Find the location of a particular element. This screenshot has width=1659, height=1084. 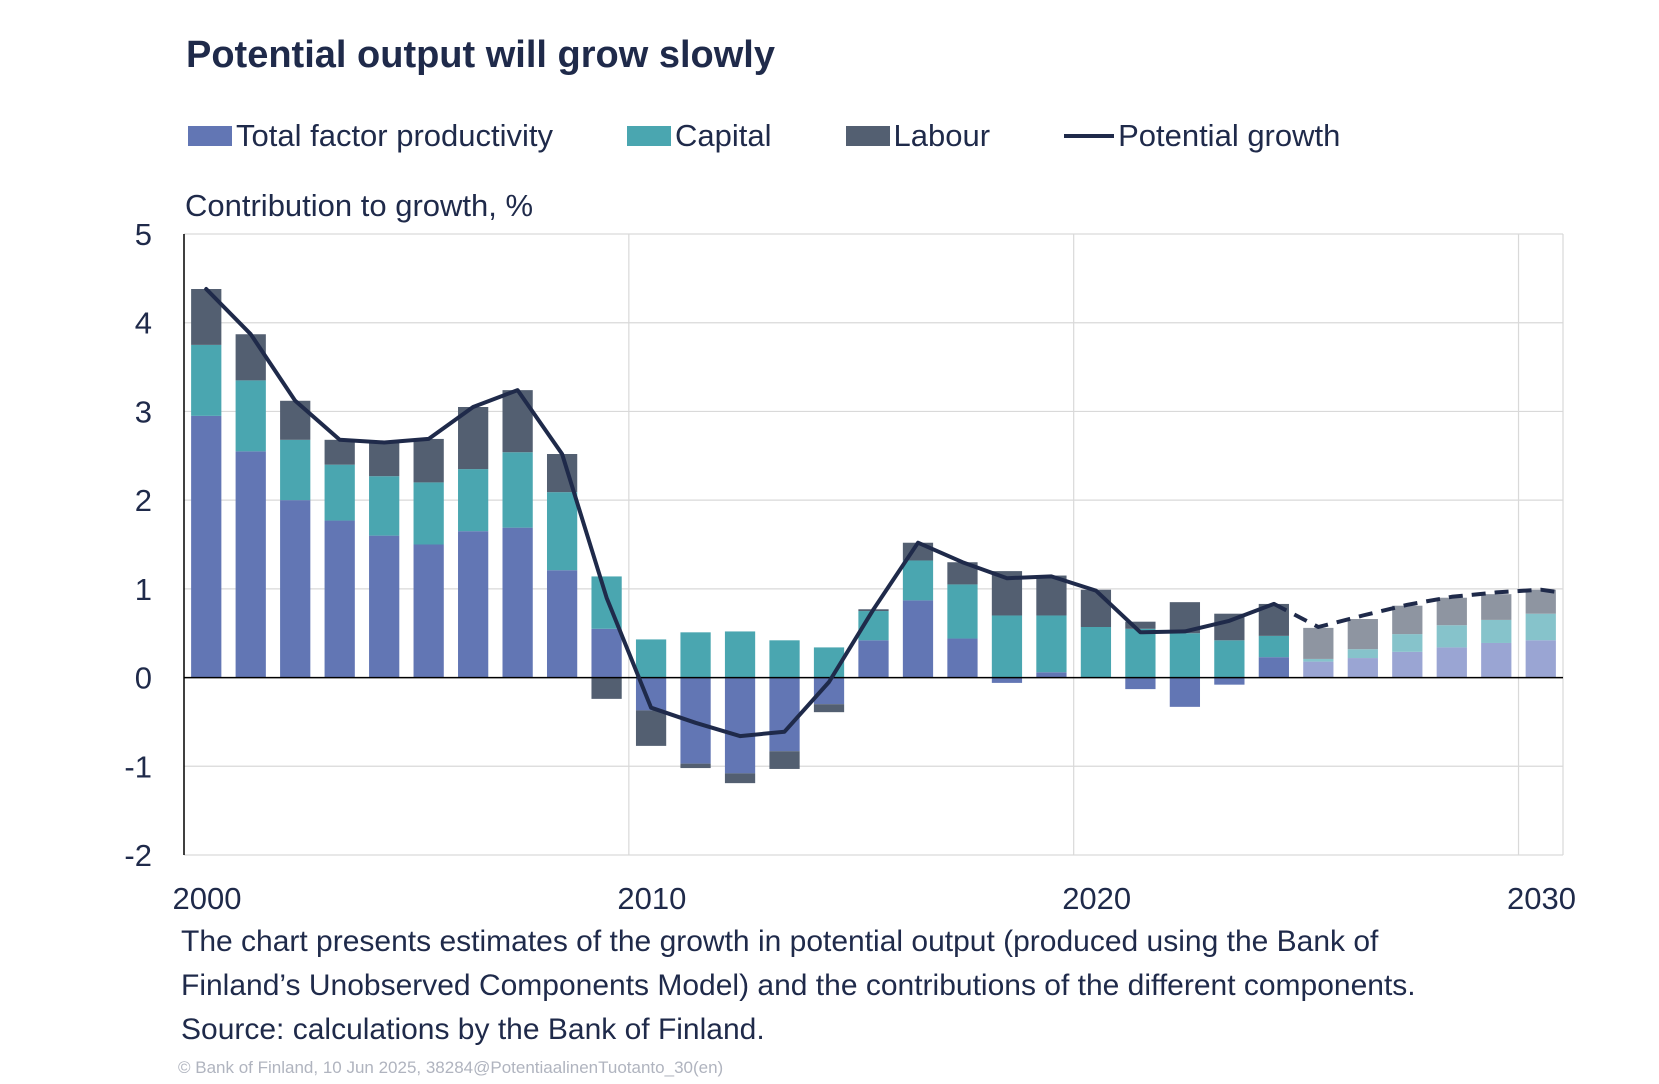

bar-capital-2020 is located at coordinates (1096, 652).